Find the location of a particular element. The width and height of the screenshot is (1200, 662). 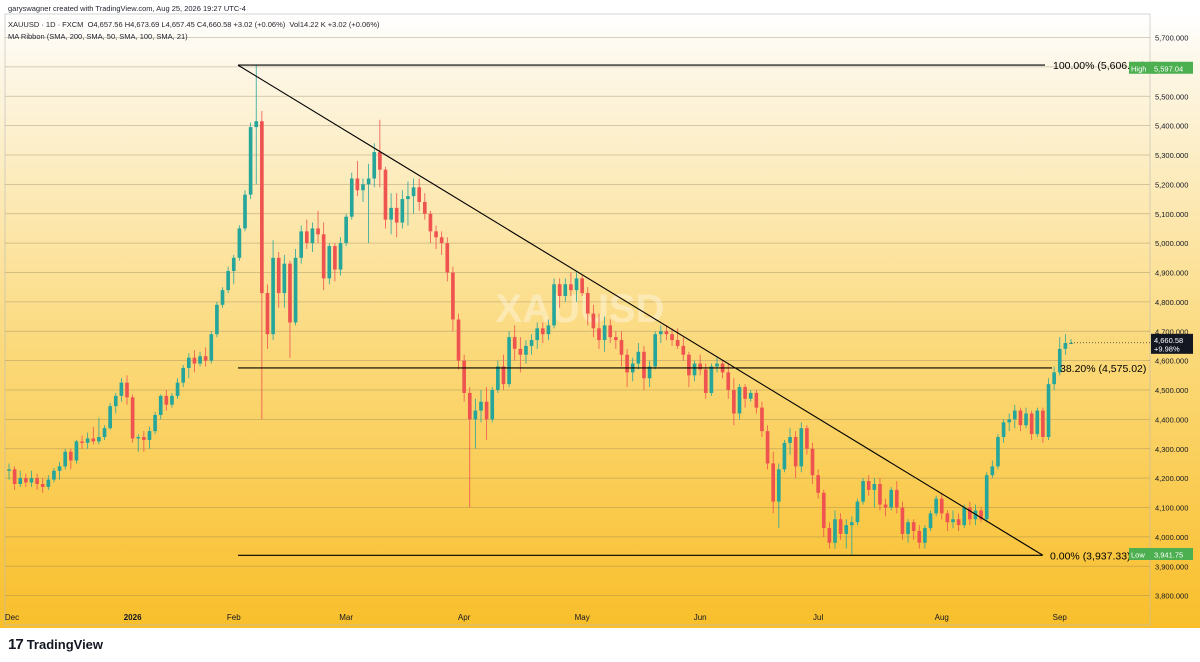

time-tick-label: Aug is located at coordinates (942, 617).